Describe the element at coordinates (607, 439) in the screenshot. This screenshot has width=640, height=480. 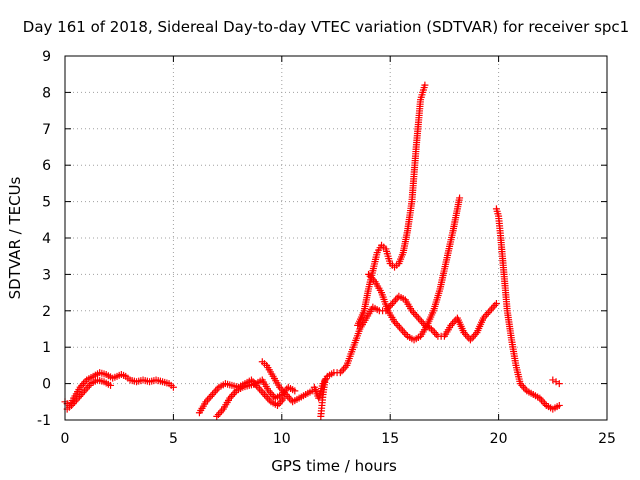
I see `x-tick-label: 25` at that location.